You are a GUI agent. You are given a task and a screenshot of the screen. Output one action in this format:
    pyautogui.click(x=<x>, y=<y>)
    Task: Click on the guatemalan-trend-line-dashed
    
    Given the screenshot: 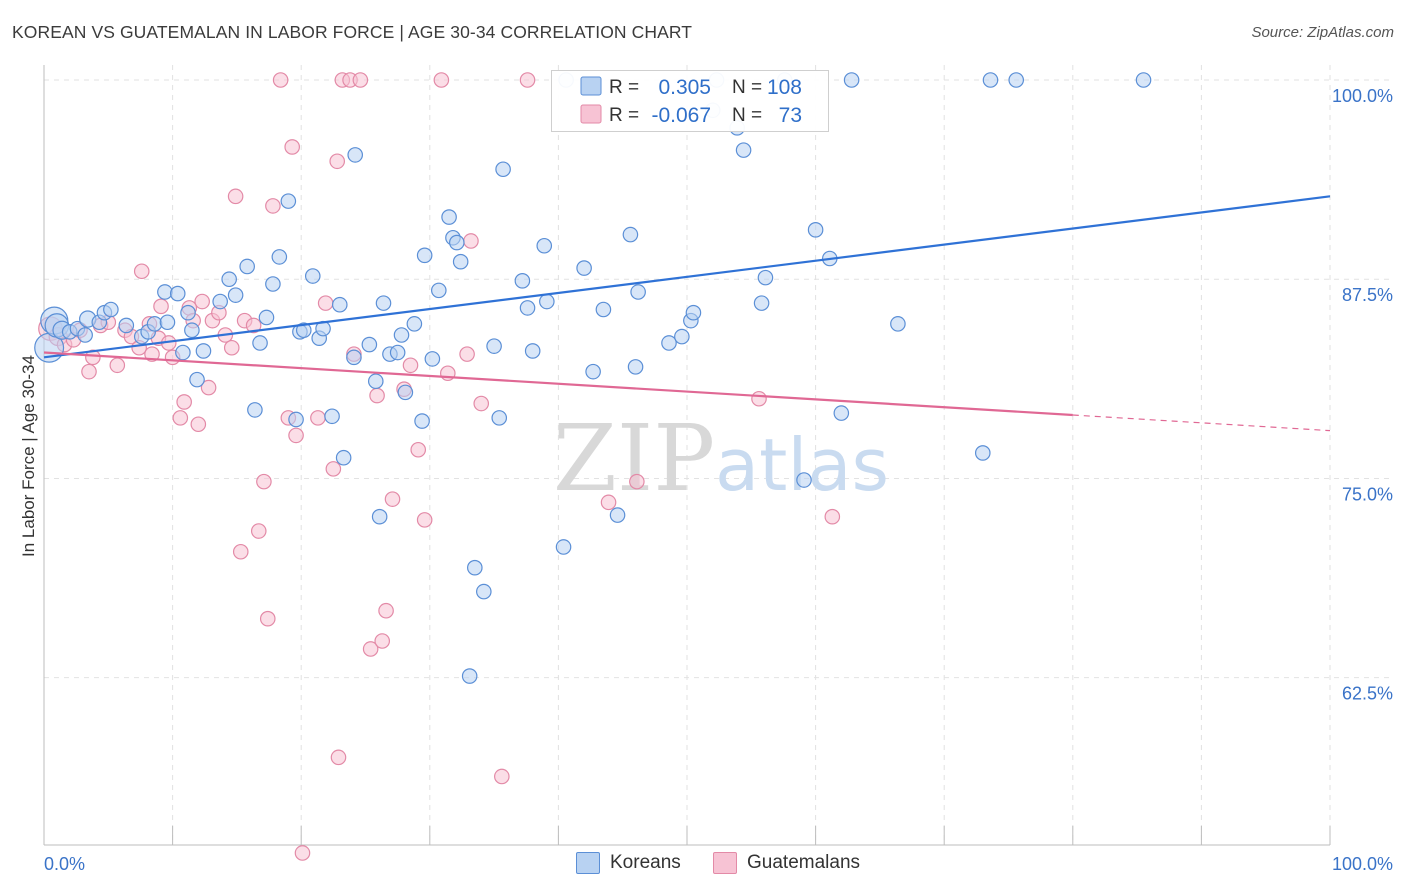 What is the action you would take?
    pyautogui.click(x=1201, y=423)
    